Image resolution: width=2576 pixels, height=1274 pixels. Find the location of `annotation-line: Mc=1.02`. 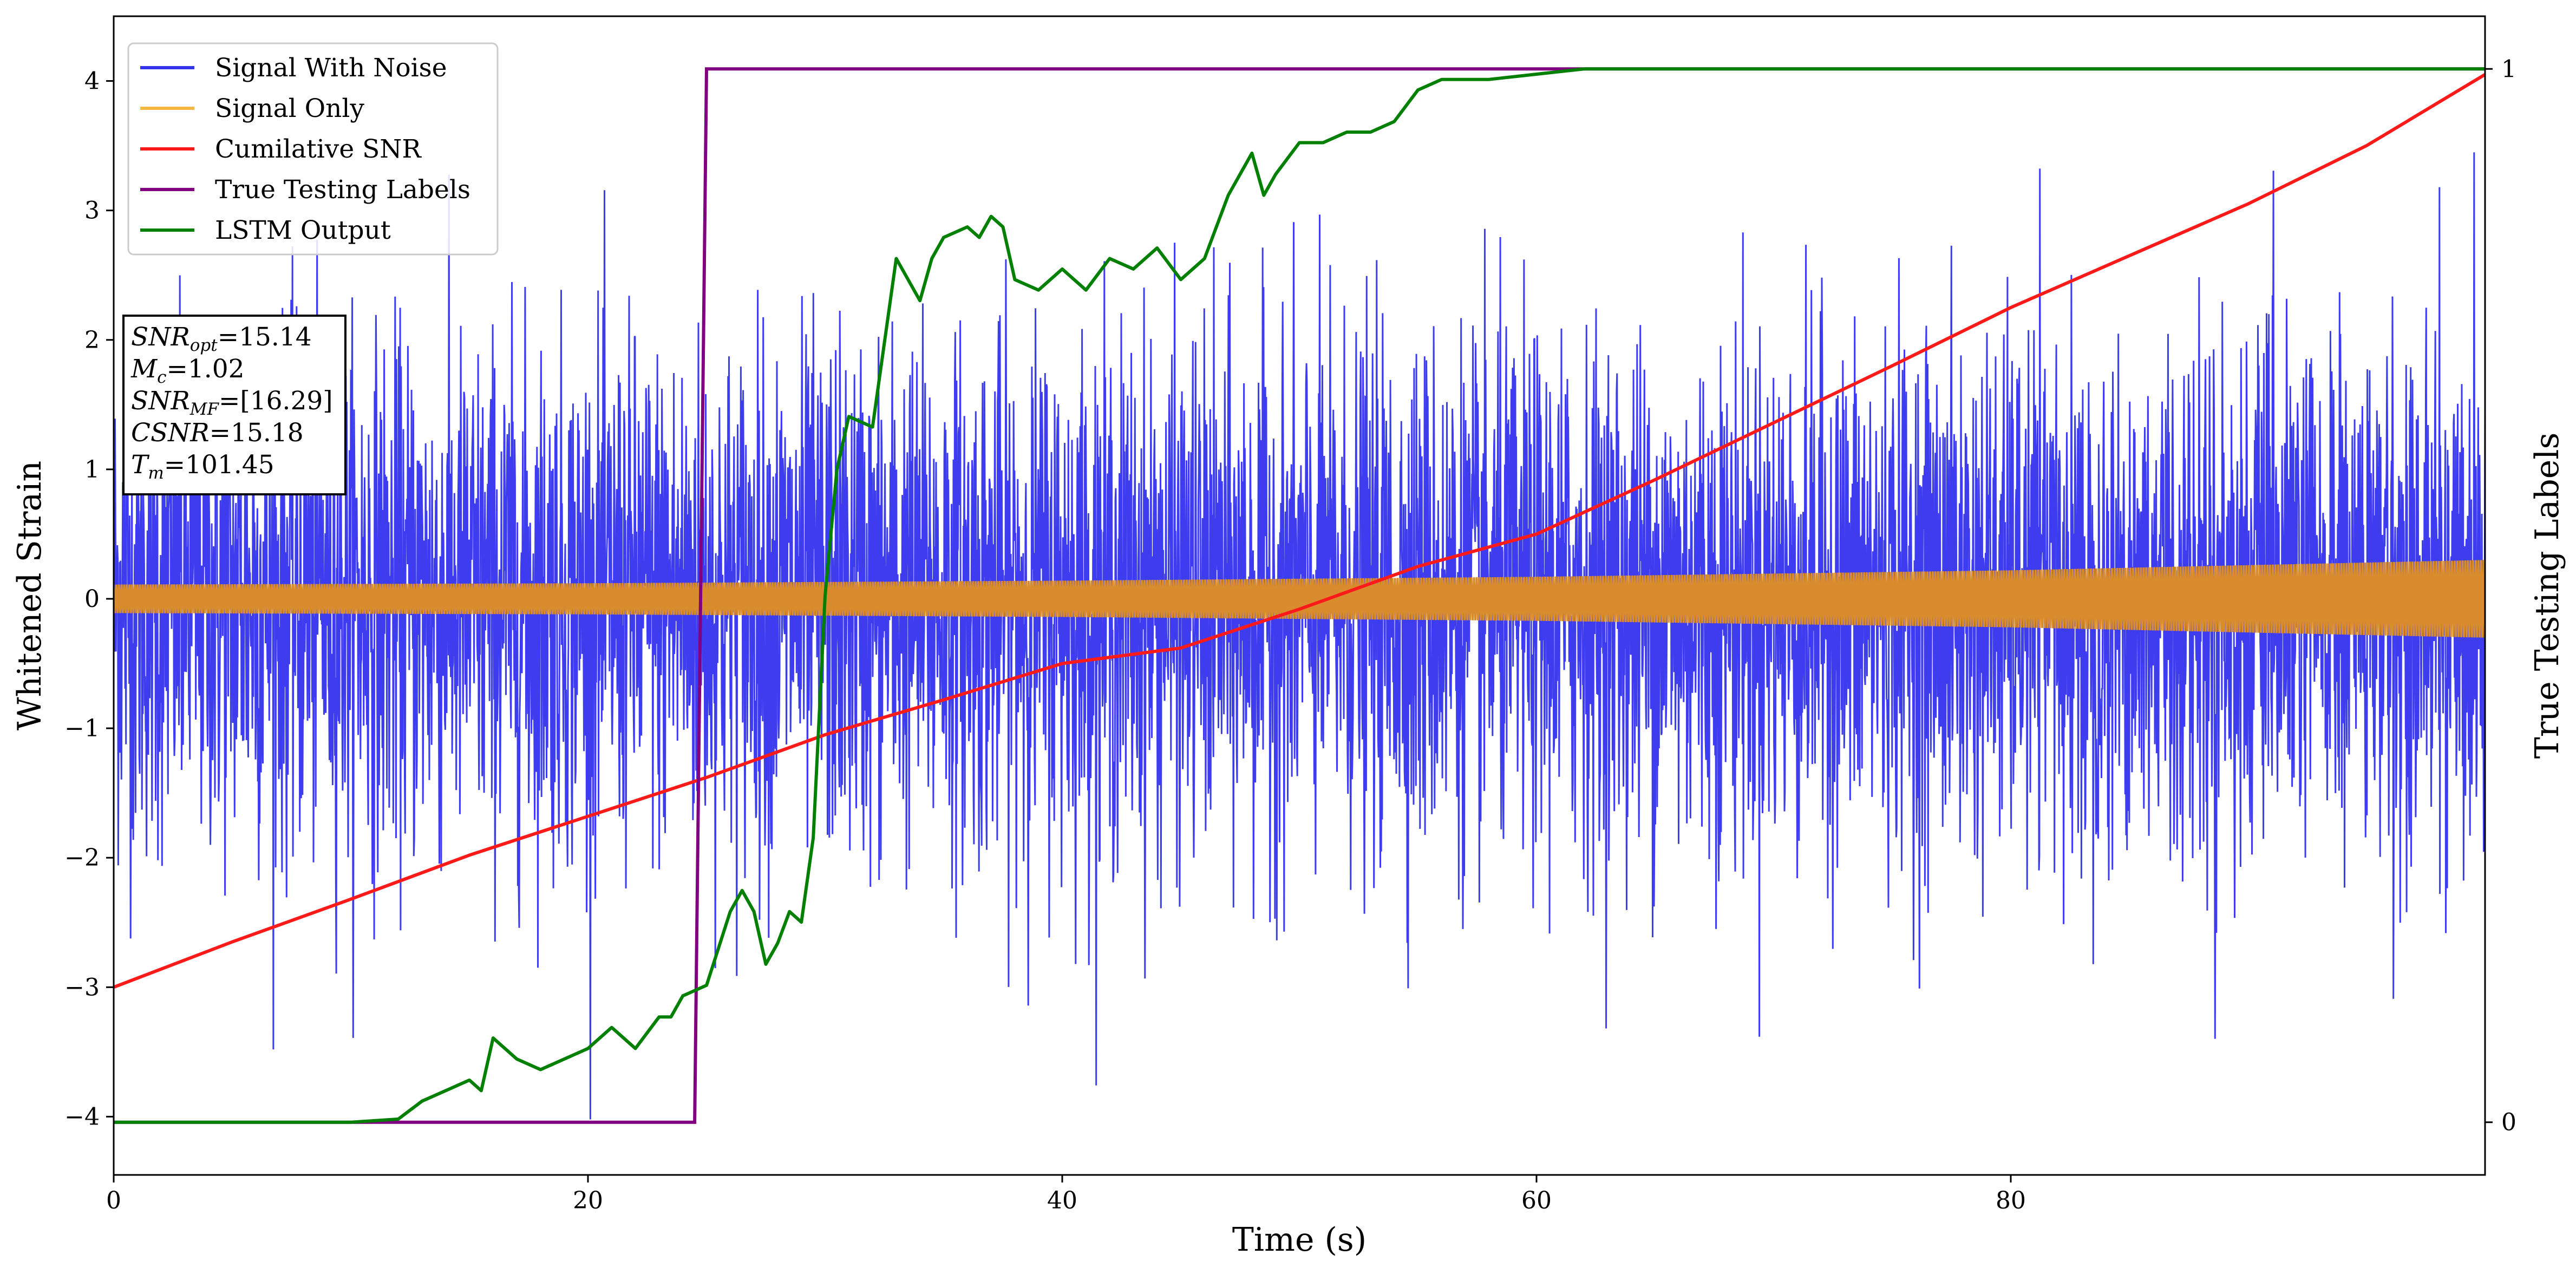

annotation-line: Mc=1.02 is located at coordinates (187, 370).